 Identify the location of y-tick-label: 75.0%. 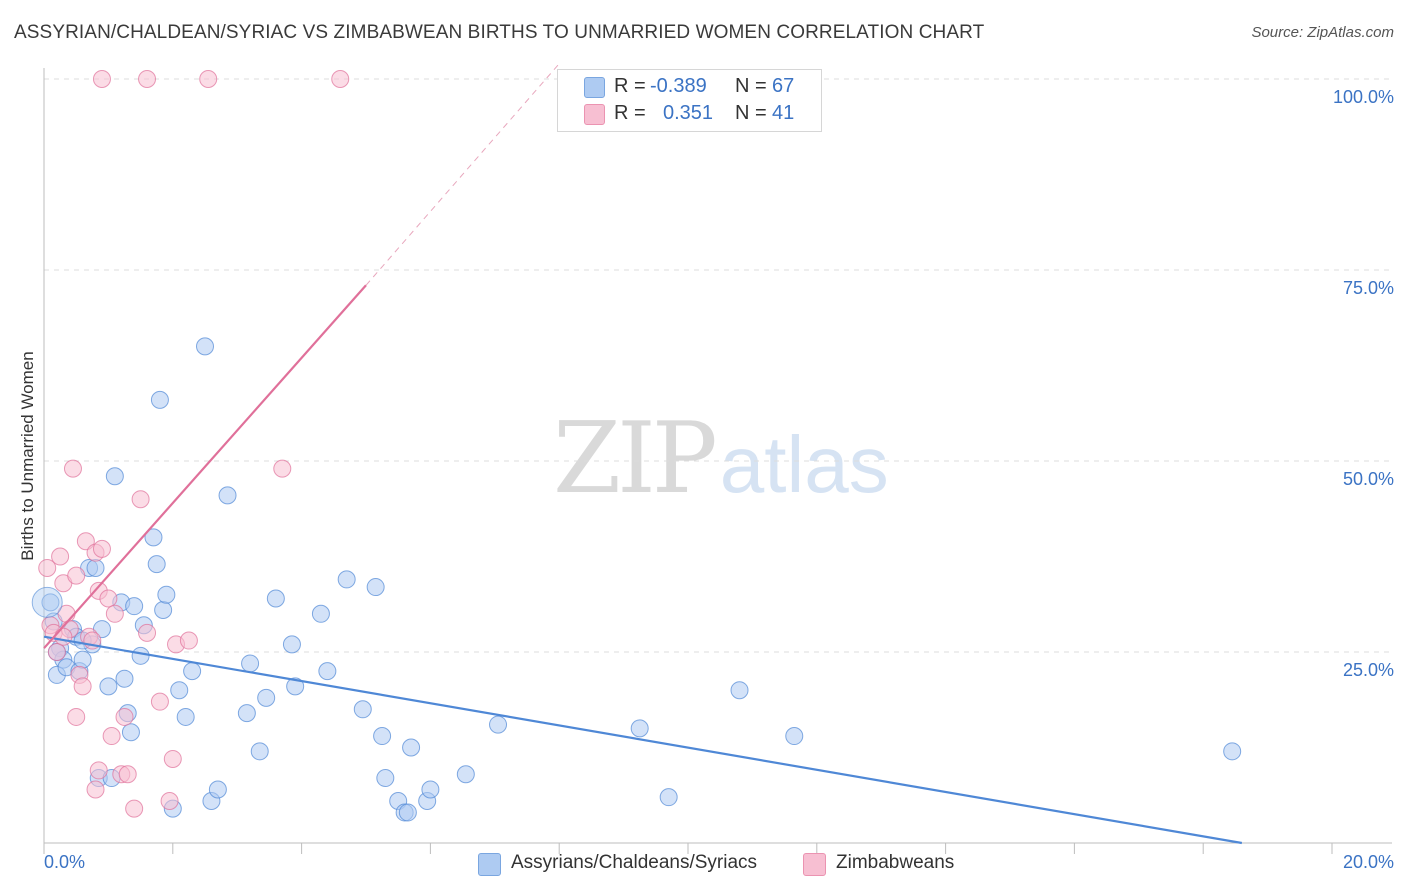
(1368, 288).